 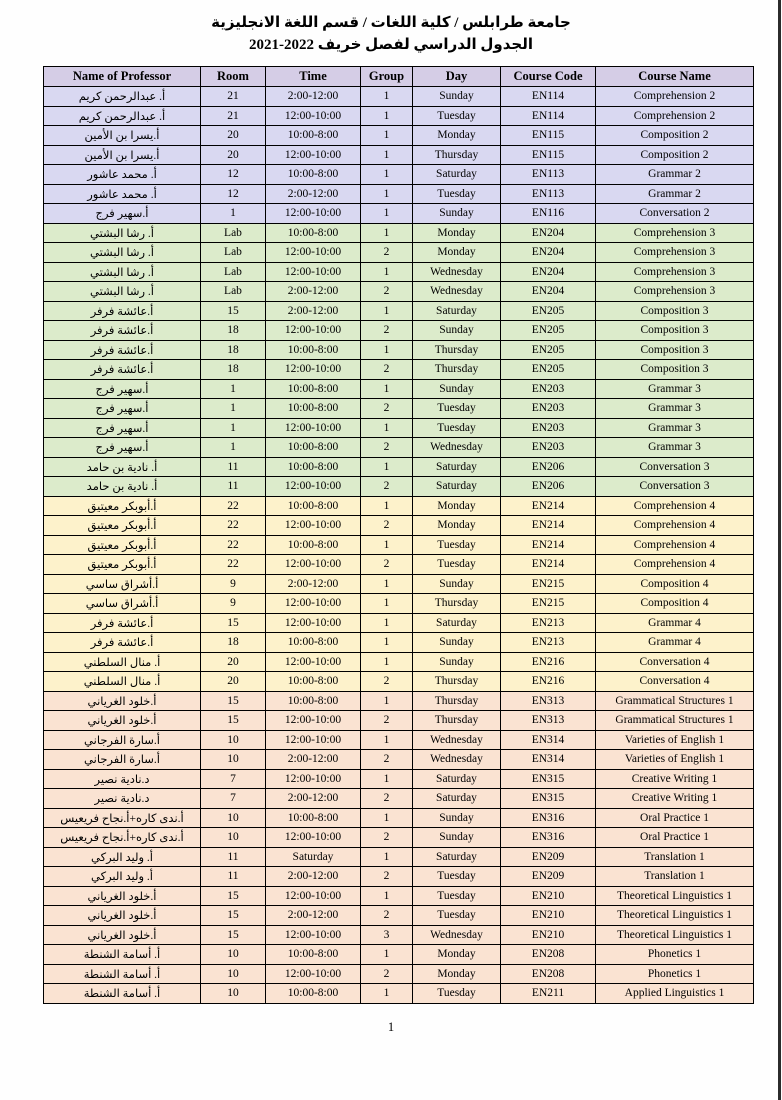 What do you see at coordinates (456, 661) in the screenshot?
I see `cell-day: Sunday` at bounding box center [456, 661].